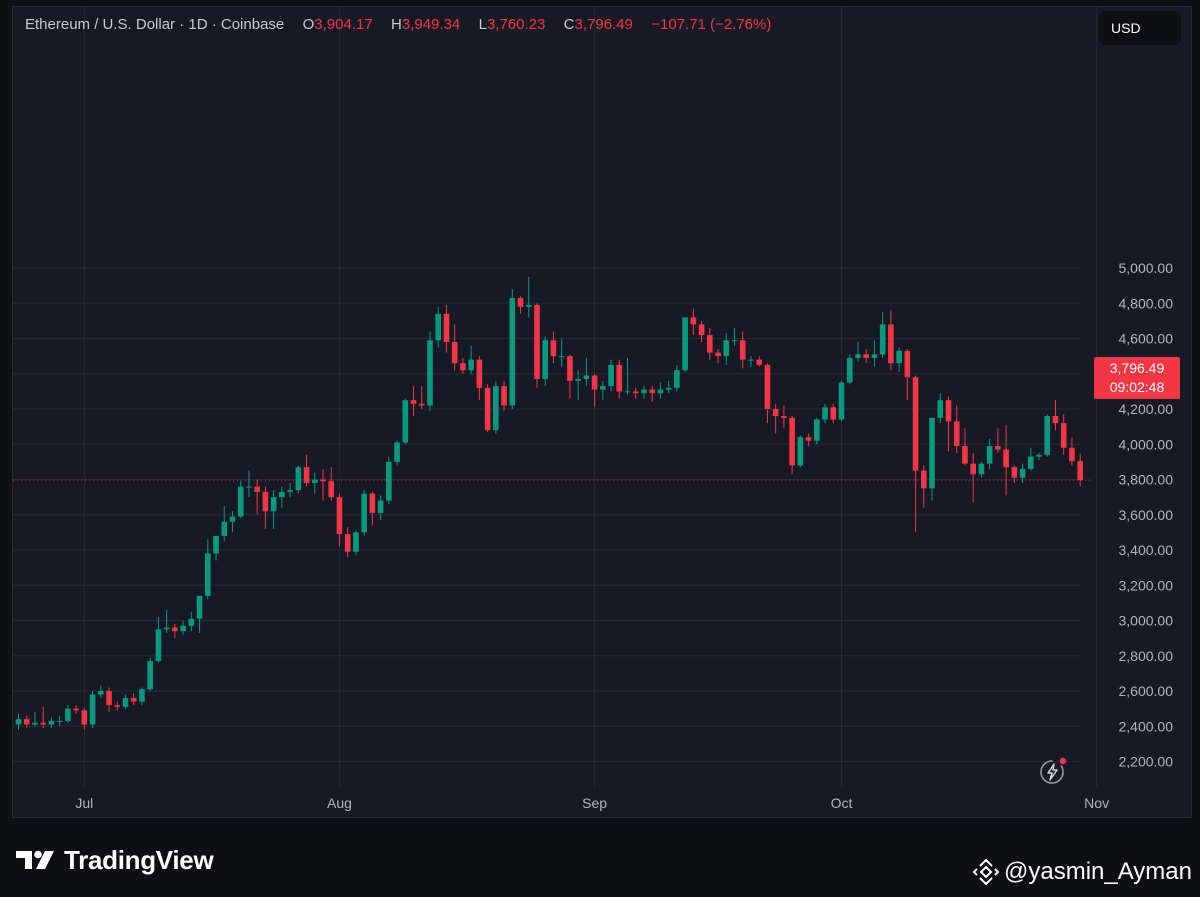 This screenshot has height=897, width=1200. Describe the element at coordinates (1146, 444) in the screenshot. I see `y-tick-label: 4,000.00` at that location.